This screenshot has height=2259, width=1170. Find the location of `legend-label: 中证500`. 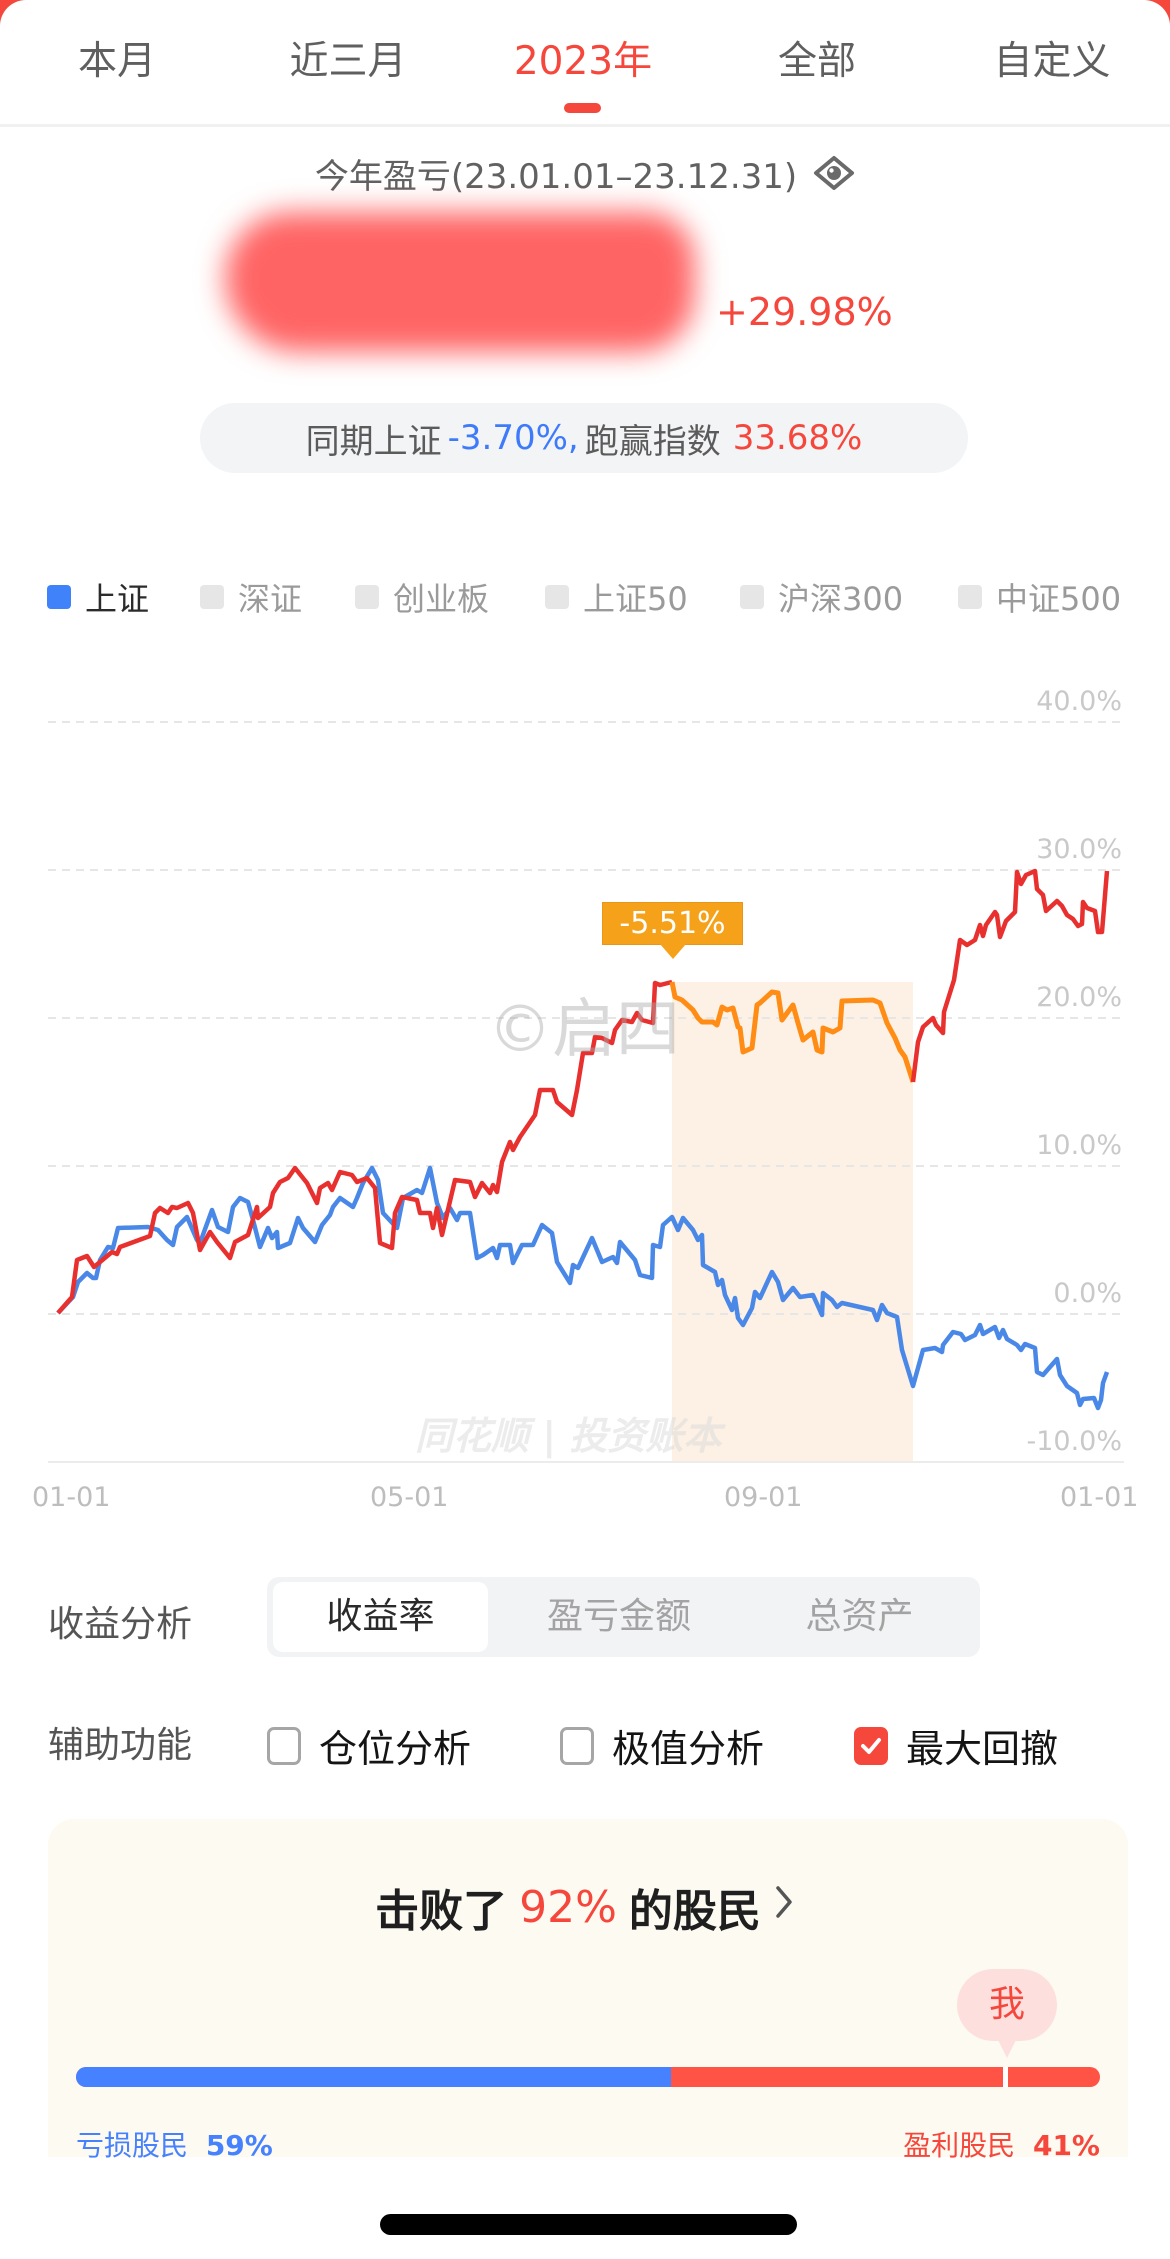

legend-label: 中证500 is located at coordinates (1059, 599).